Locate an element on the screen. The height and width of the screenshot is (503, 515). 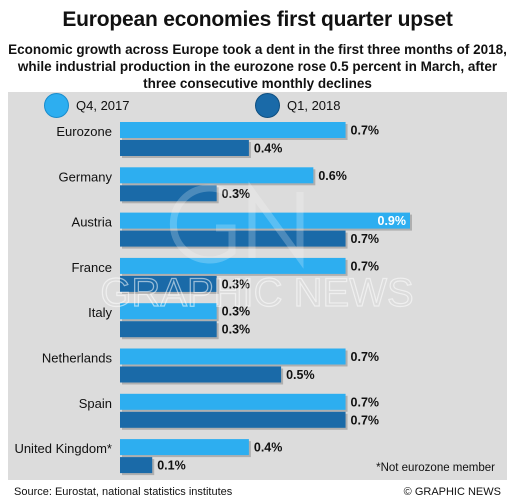
chart-title: European economies first quarter upset is located at coordinates (257, 19).